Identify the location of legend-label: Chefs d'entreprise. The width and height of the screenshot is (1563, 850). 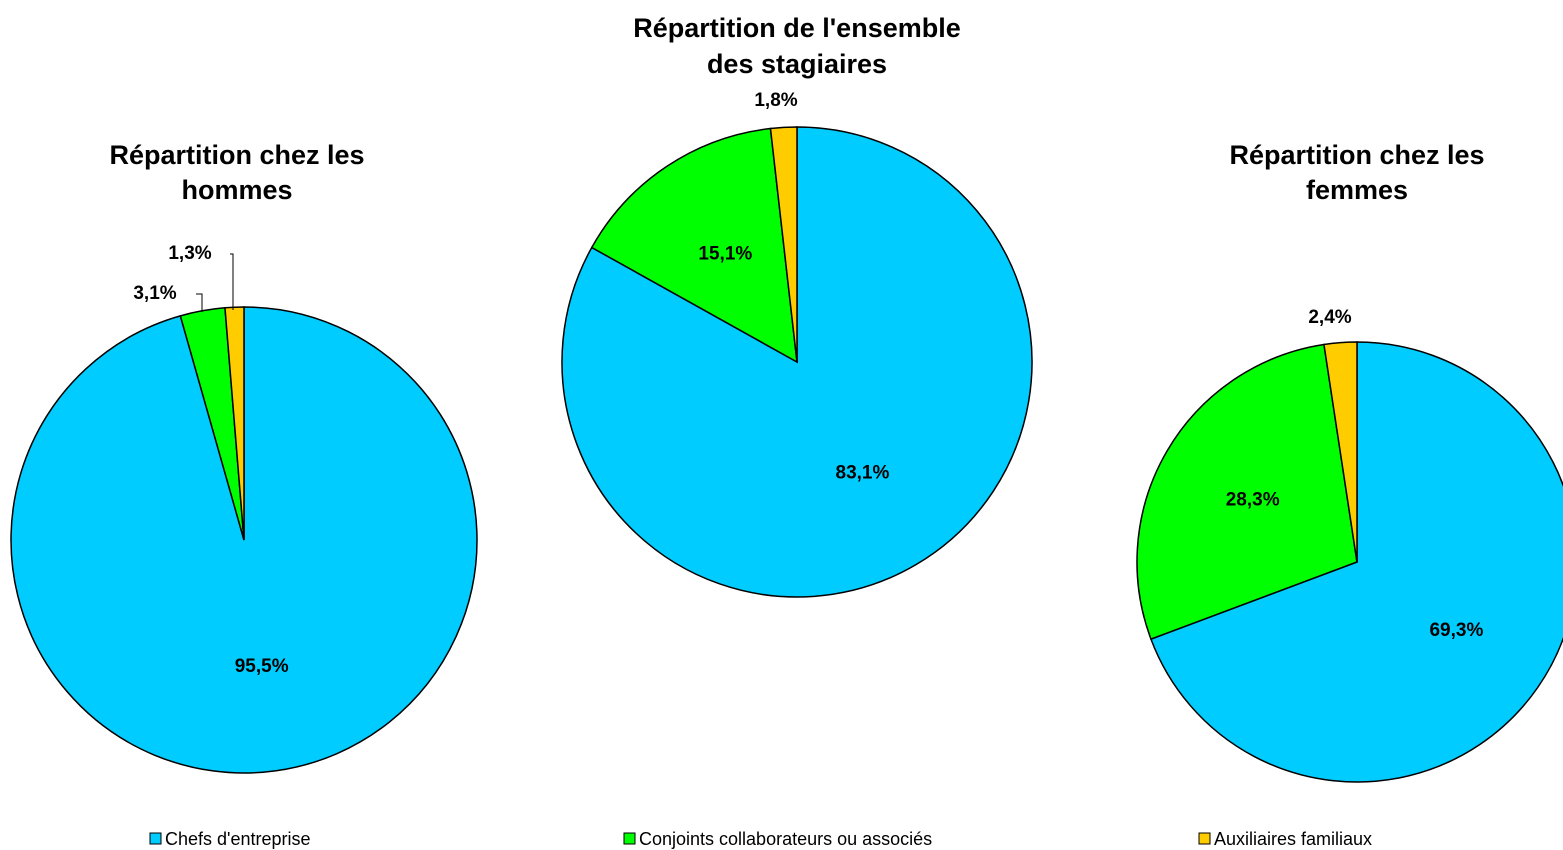
(238, 839).